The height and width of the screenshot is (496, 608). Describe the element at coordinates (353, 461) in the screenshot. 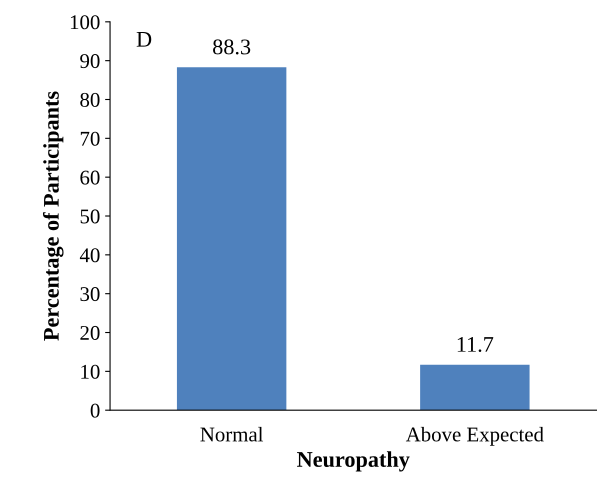

I see `x-axis-title: Neuropathy` at that location.